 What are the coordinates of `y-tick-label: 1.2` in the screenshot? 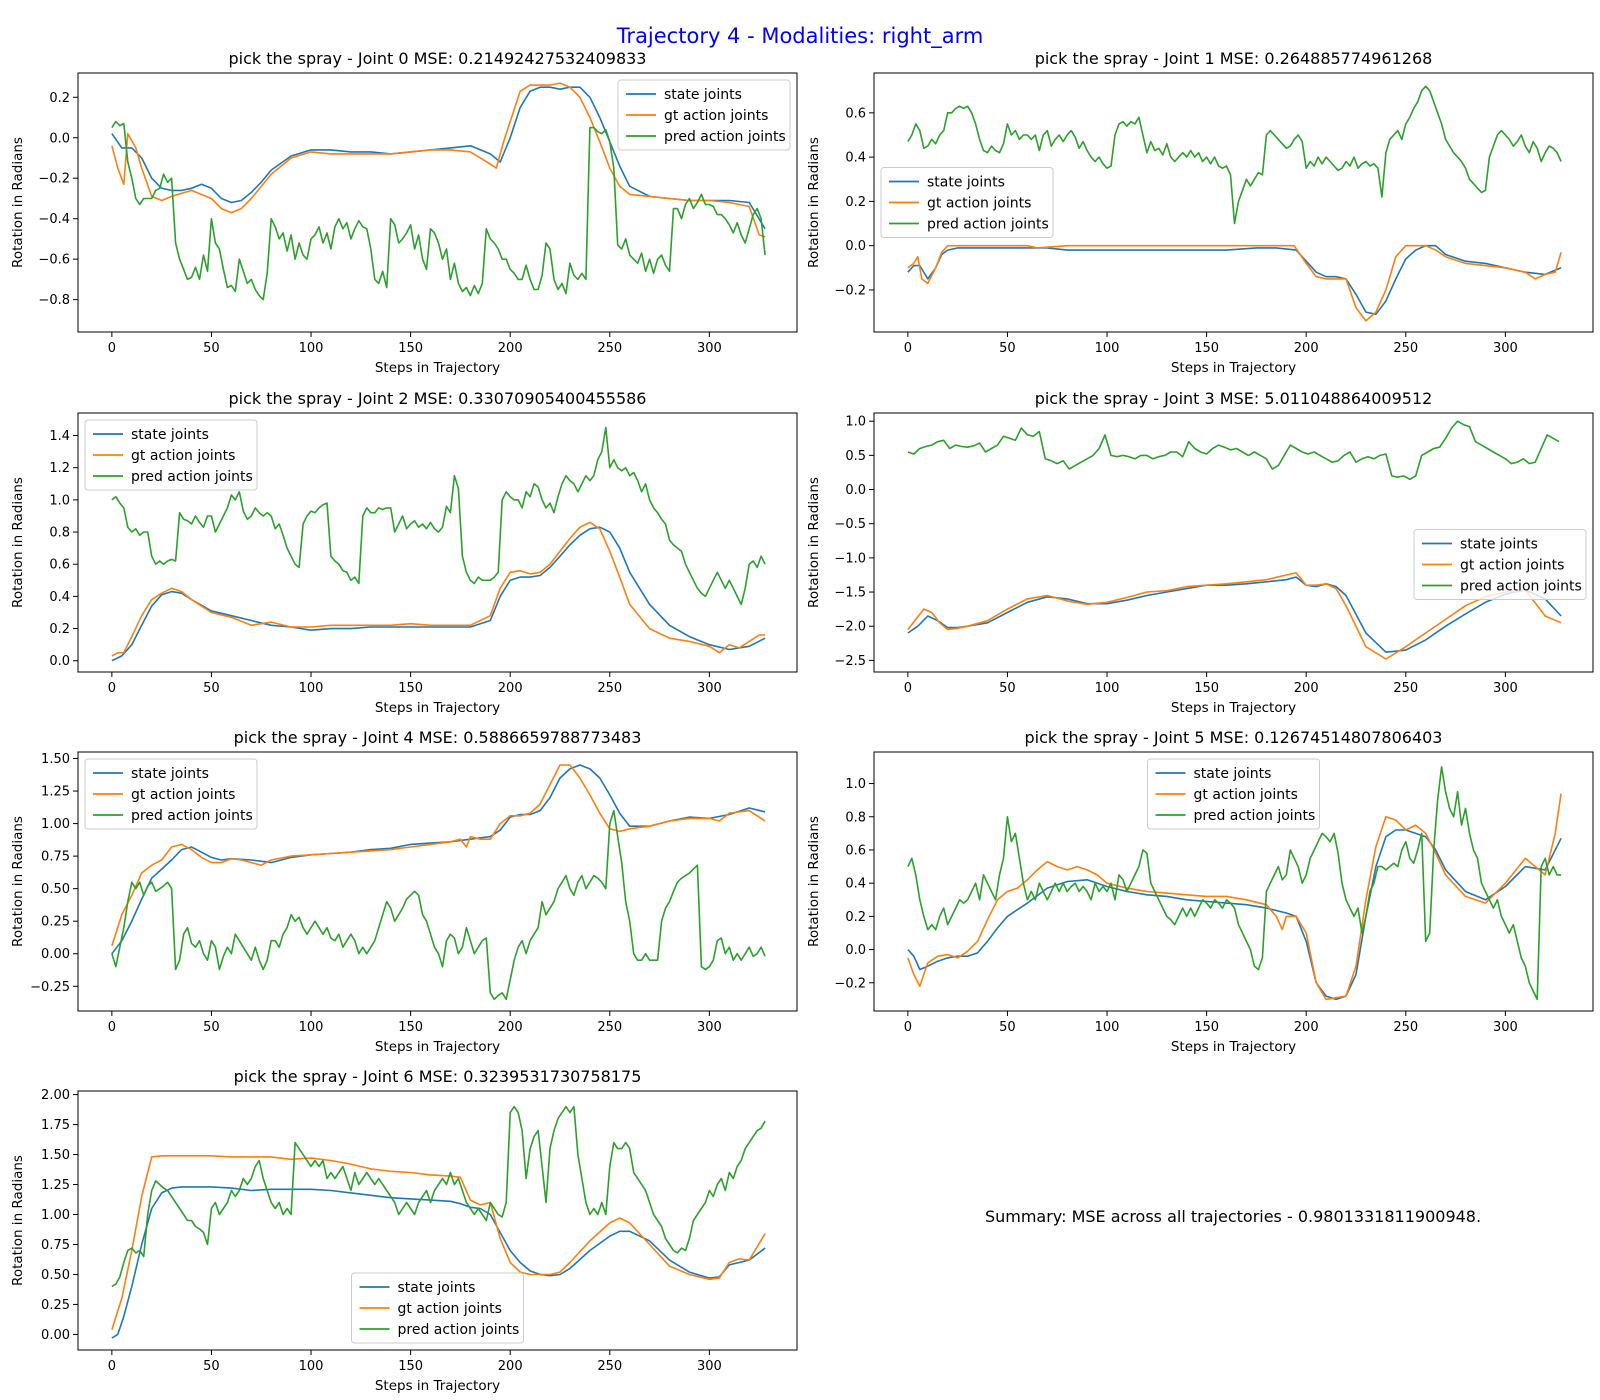 It's located at (59, 468).